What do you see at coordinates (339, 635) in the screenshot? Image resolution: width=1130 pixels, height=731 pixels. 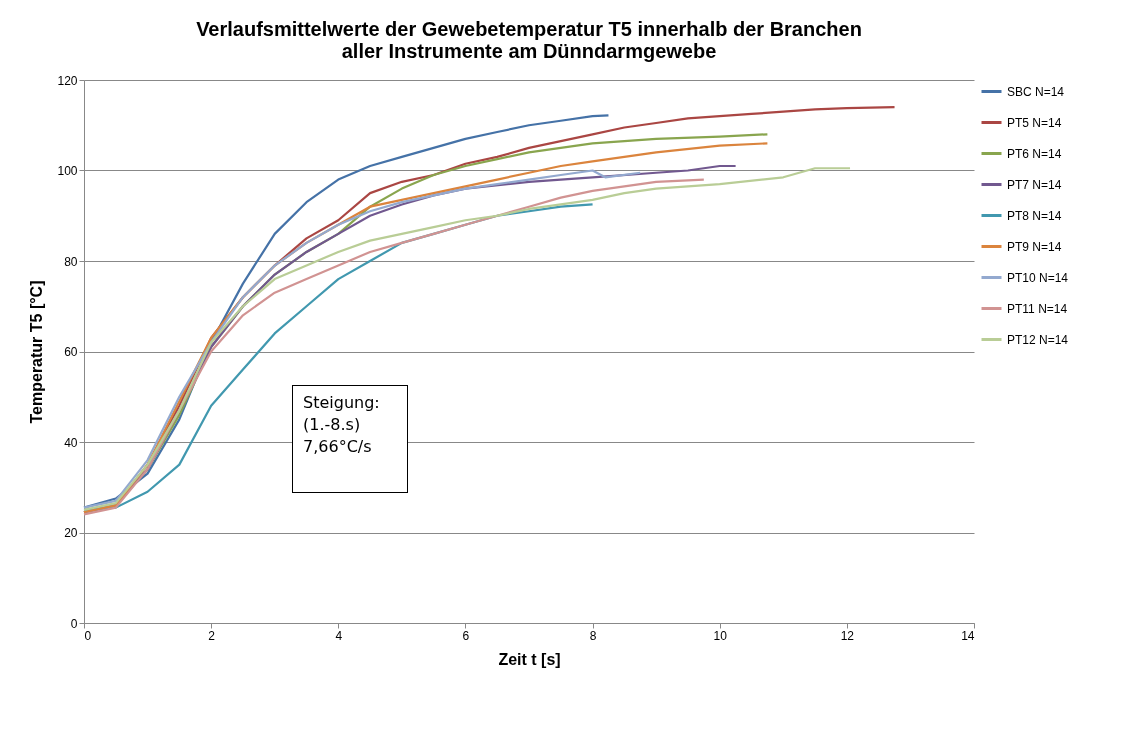 I see `x-tick-label: 4` at bounding box center [339, 635].